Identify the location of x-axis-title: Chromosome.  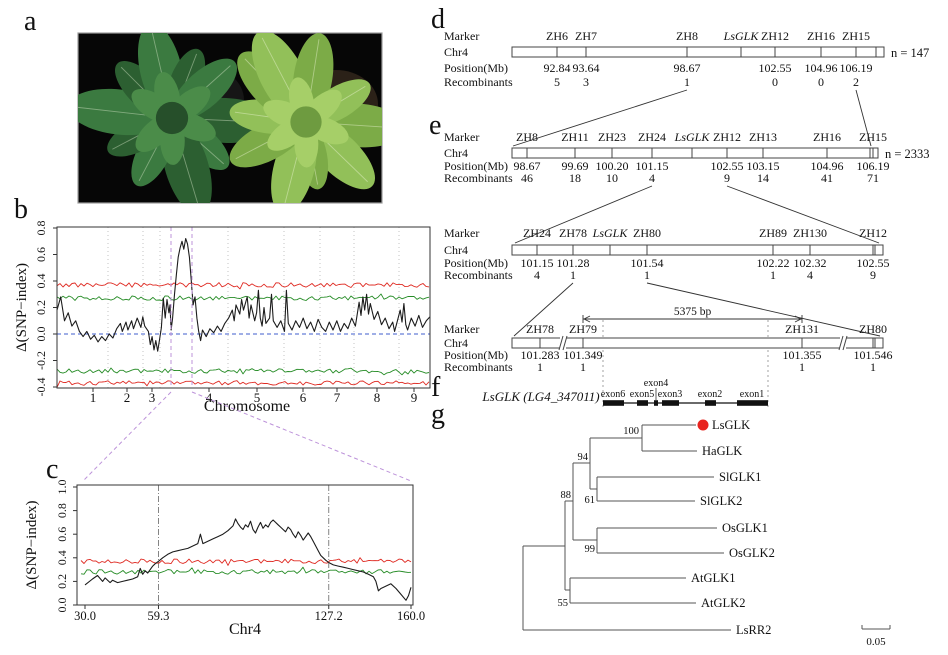
(247, 406).